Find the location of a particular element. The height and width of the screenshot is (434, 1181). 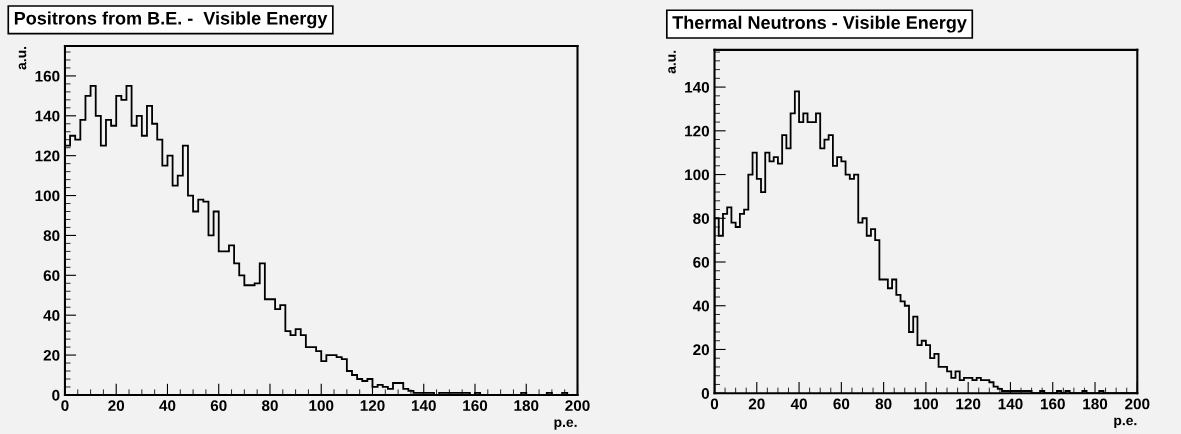

chart-title: Positrons from B.E. - Visible Energy is located at coordinates (171, 20).